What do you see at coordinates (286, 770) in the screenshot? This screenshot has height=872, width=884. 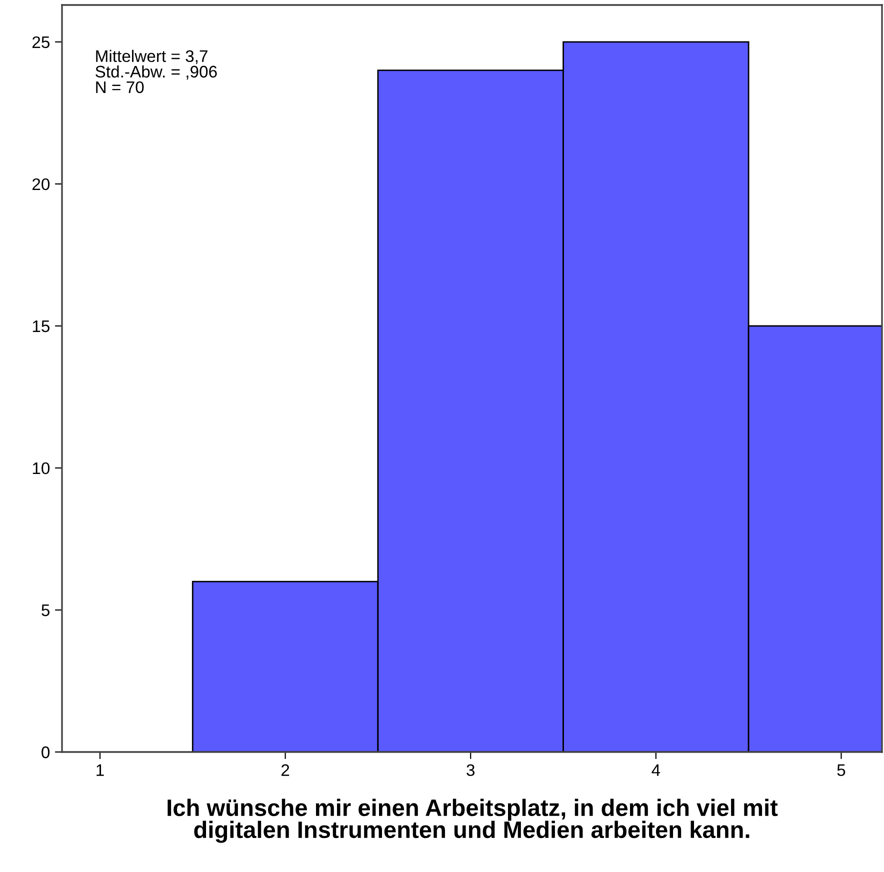 I see `x-tick-label: 2` at bounding box center [286, 770].